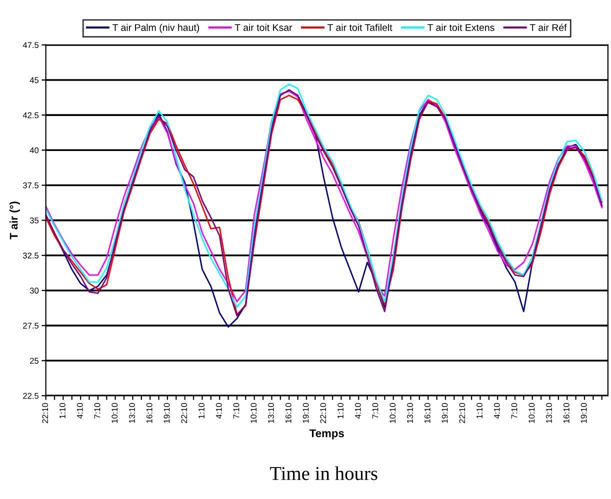  I want to click on y-tick-label: 40, so click(34, 150).